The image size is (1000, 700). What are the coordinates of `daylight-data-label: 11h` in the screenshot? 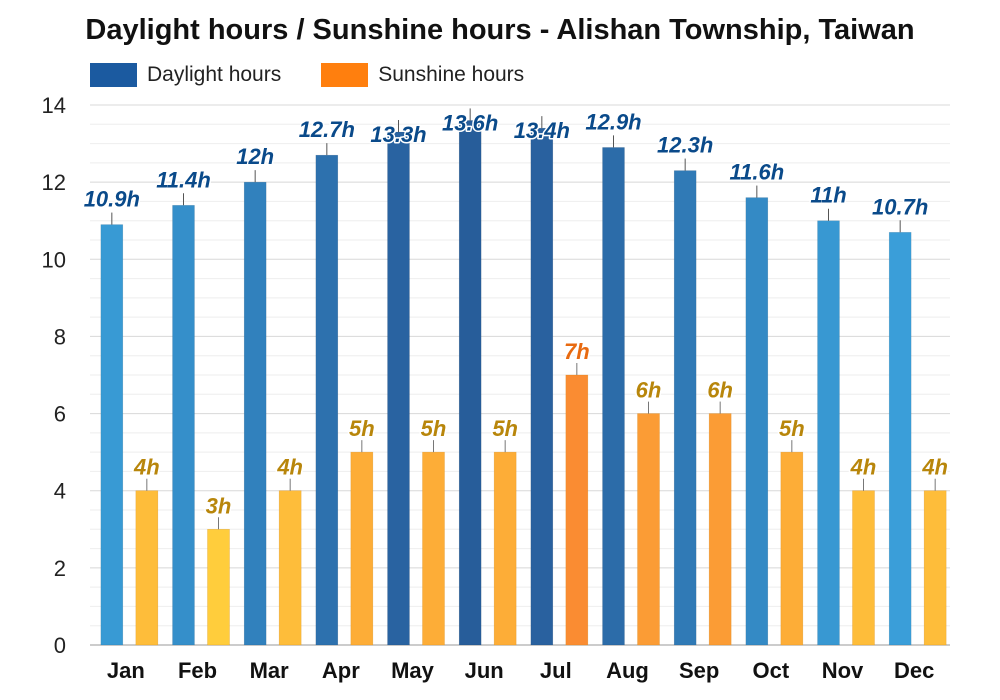 It's located at (828, 195).